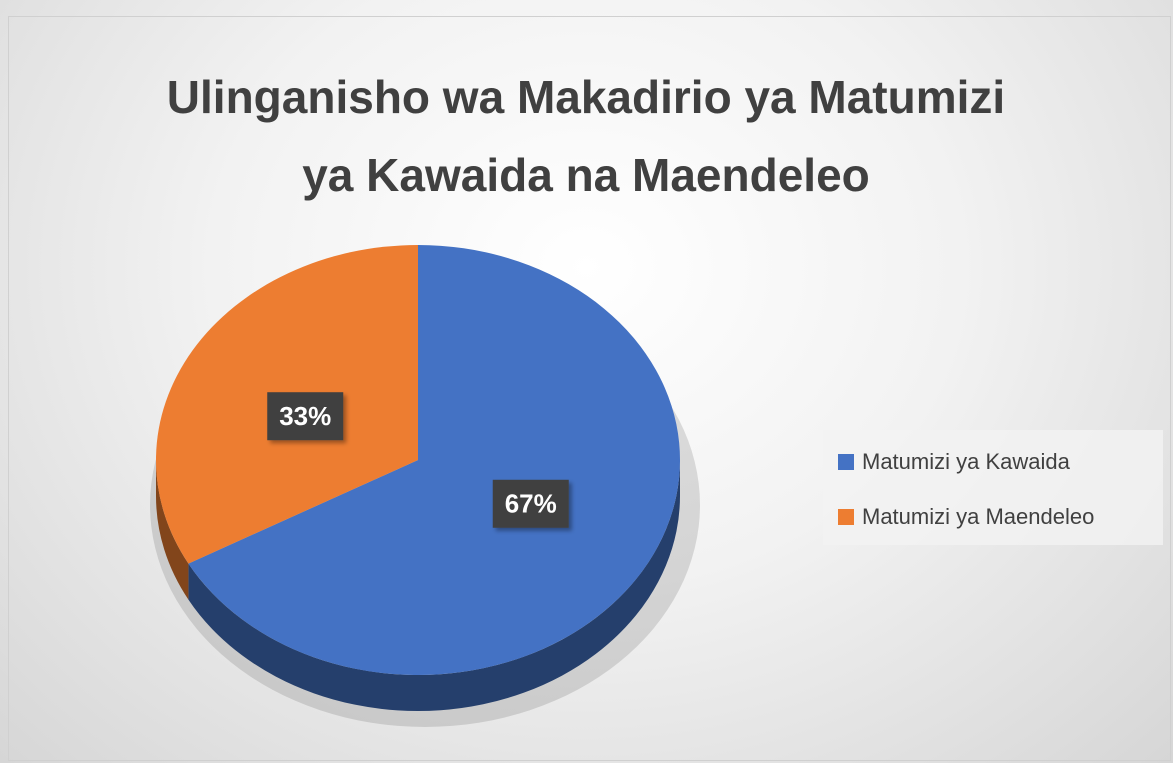 This screenshot has width=1173, height=763. I want to click on legend-label: Matumizi ya Maendeleo, so click(978, 516).